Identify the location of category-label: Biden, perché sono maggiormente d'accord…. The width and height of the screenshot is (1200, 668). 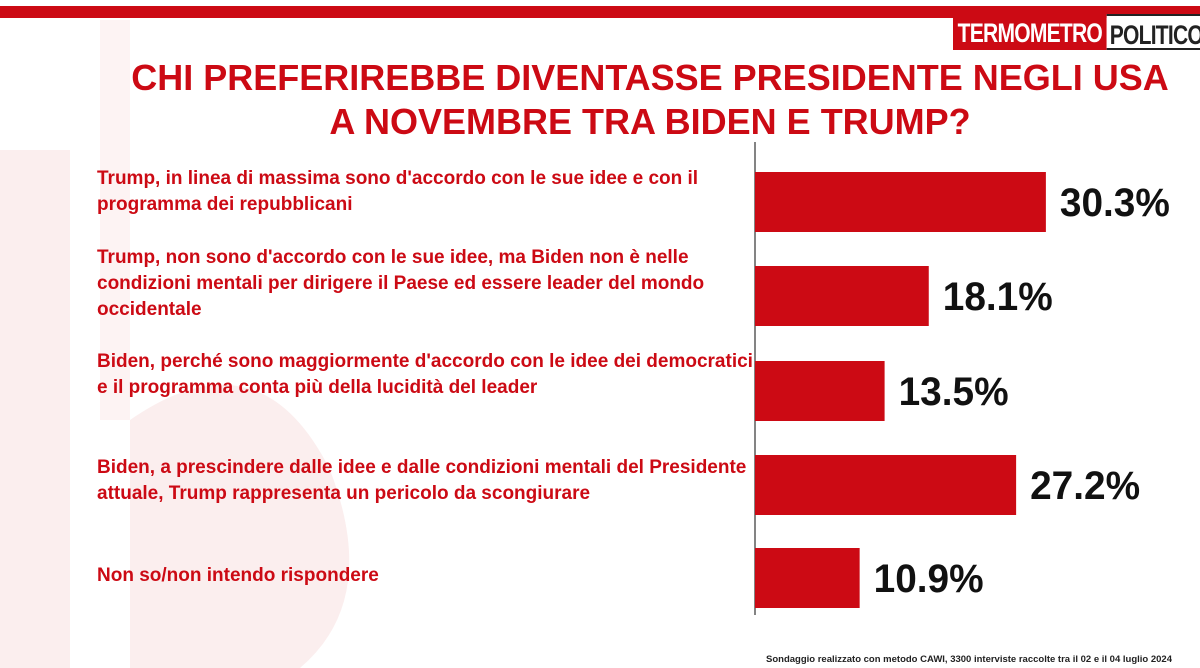
(425, 374).